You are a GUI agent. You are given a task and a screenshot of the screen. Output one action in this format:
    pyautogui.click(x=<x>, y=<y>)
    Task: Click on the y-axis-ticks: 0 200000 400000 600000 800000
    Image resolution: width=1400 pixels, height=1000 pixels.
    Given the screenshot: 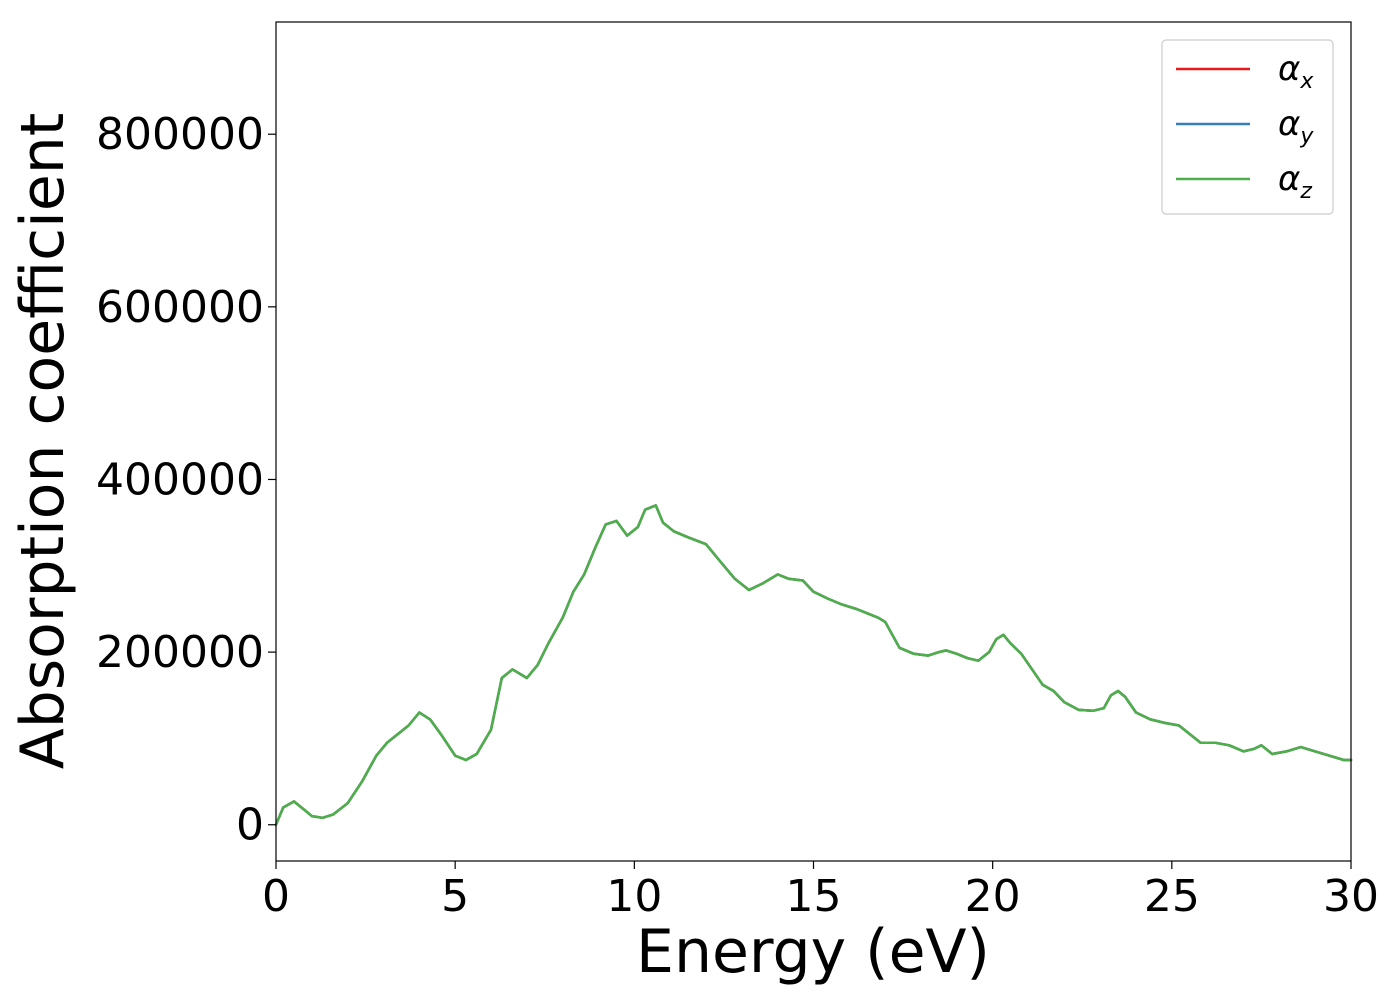 What is the action you would take?
    pyautogui.click(x=186, y=480)
    